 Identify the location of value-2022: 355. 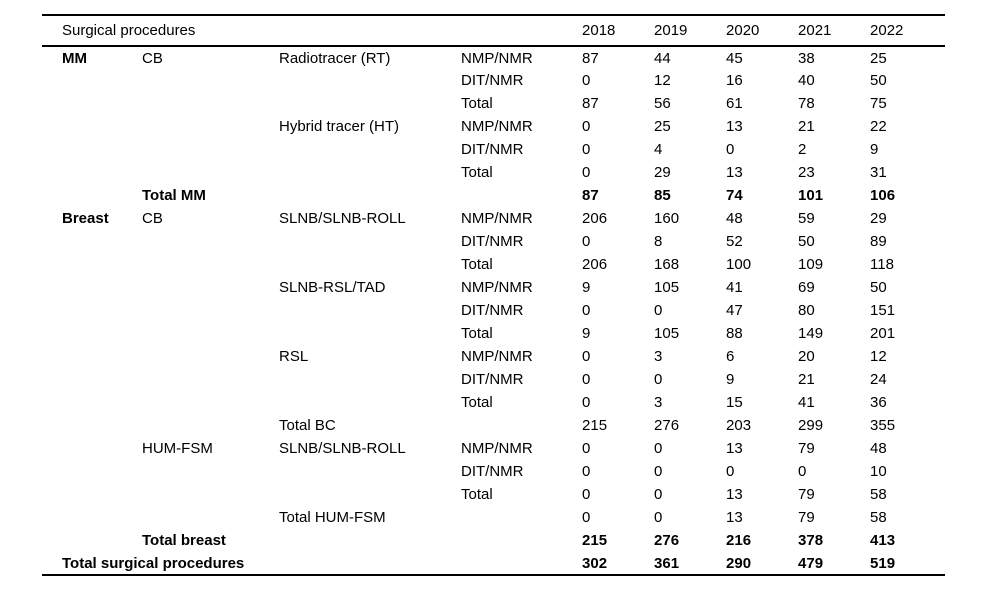
(883, 425).